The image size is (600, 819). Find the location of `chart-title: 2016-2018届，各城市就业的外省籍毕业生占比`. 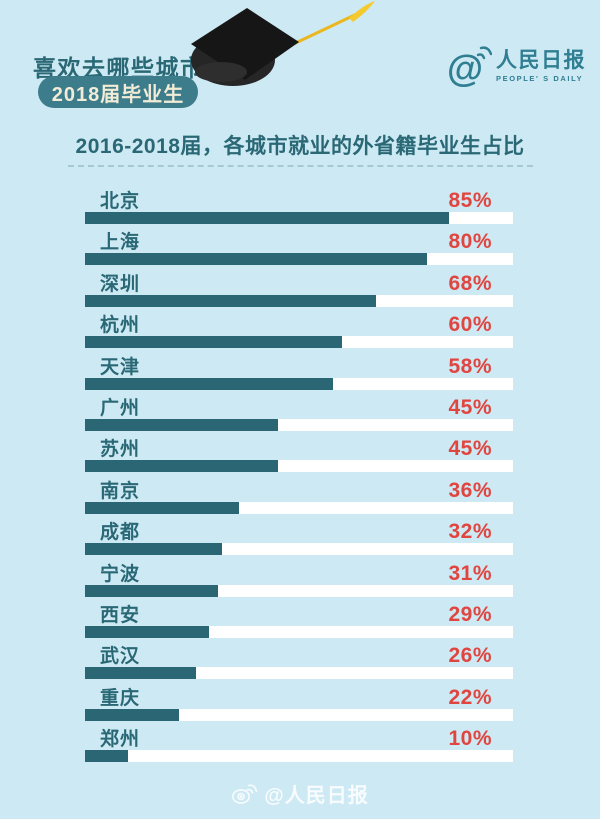

chart-title: 2016-2018届，各城市就业的外省籍毕业生占比 is located at coordinates (300, 146).